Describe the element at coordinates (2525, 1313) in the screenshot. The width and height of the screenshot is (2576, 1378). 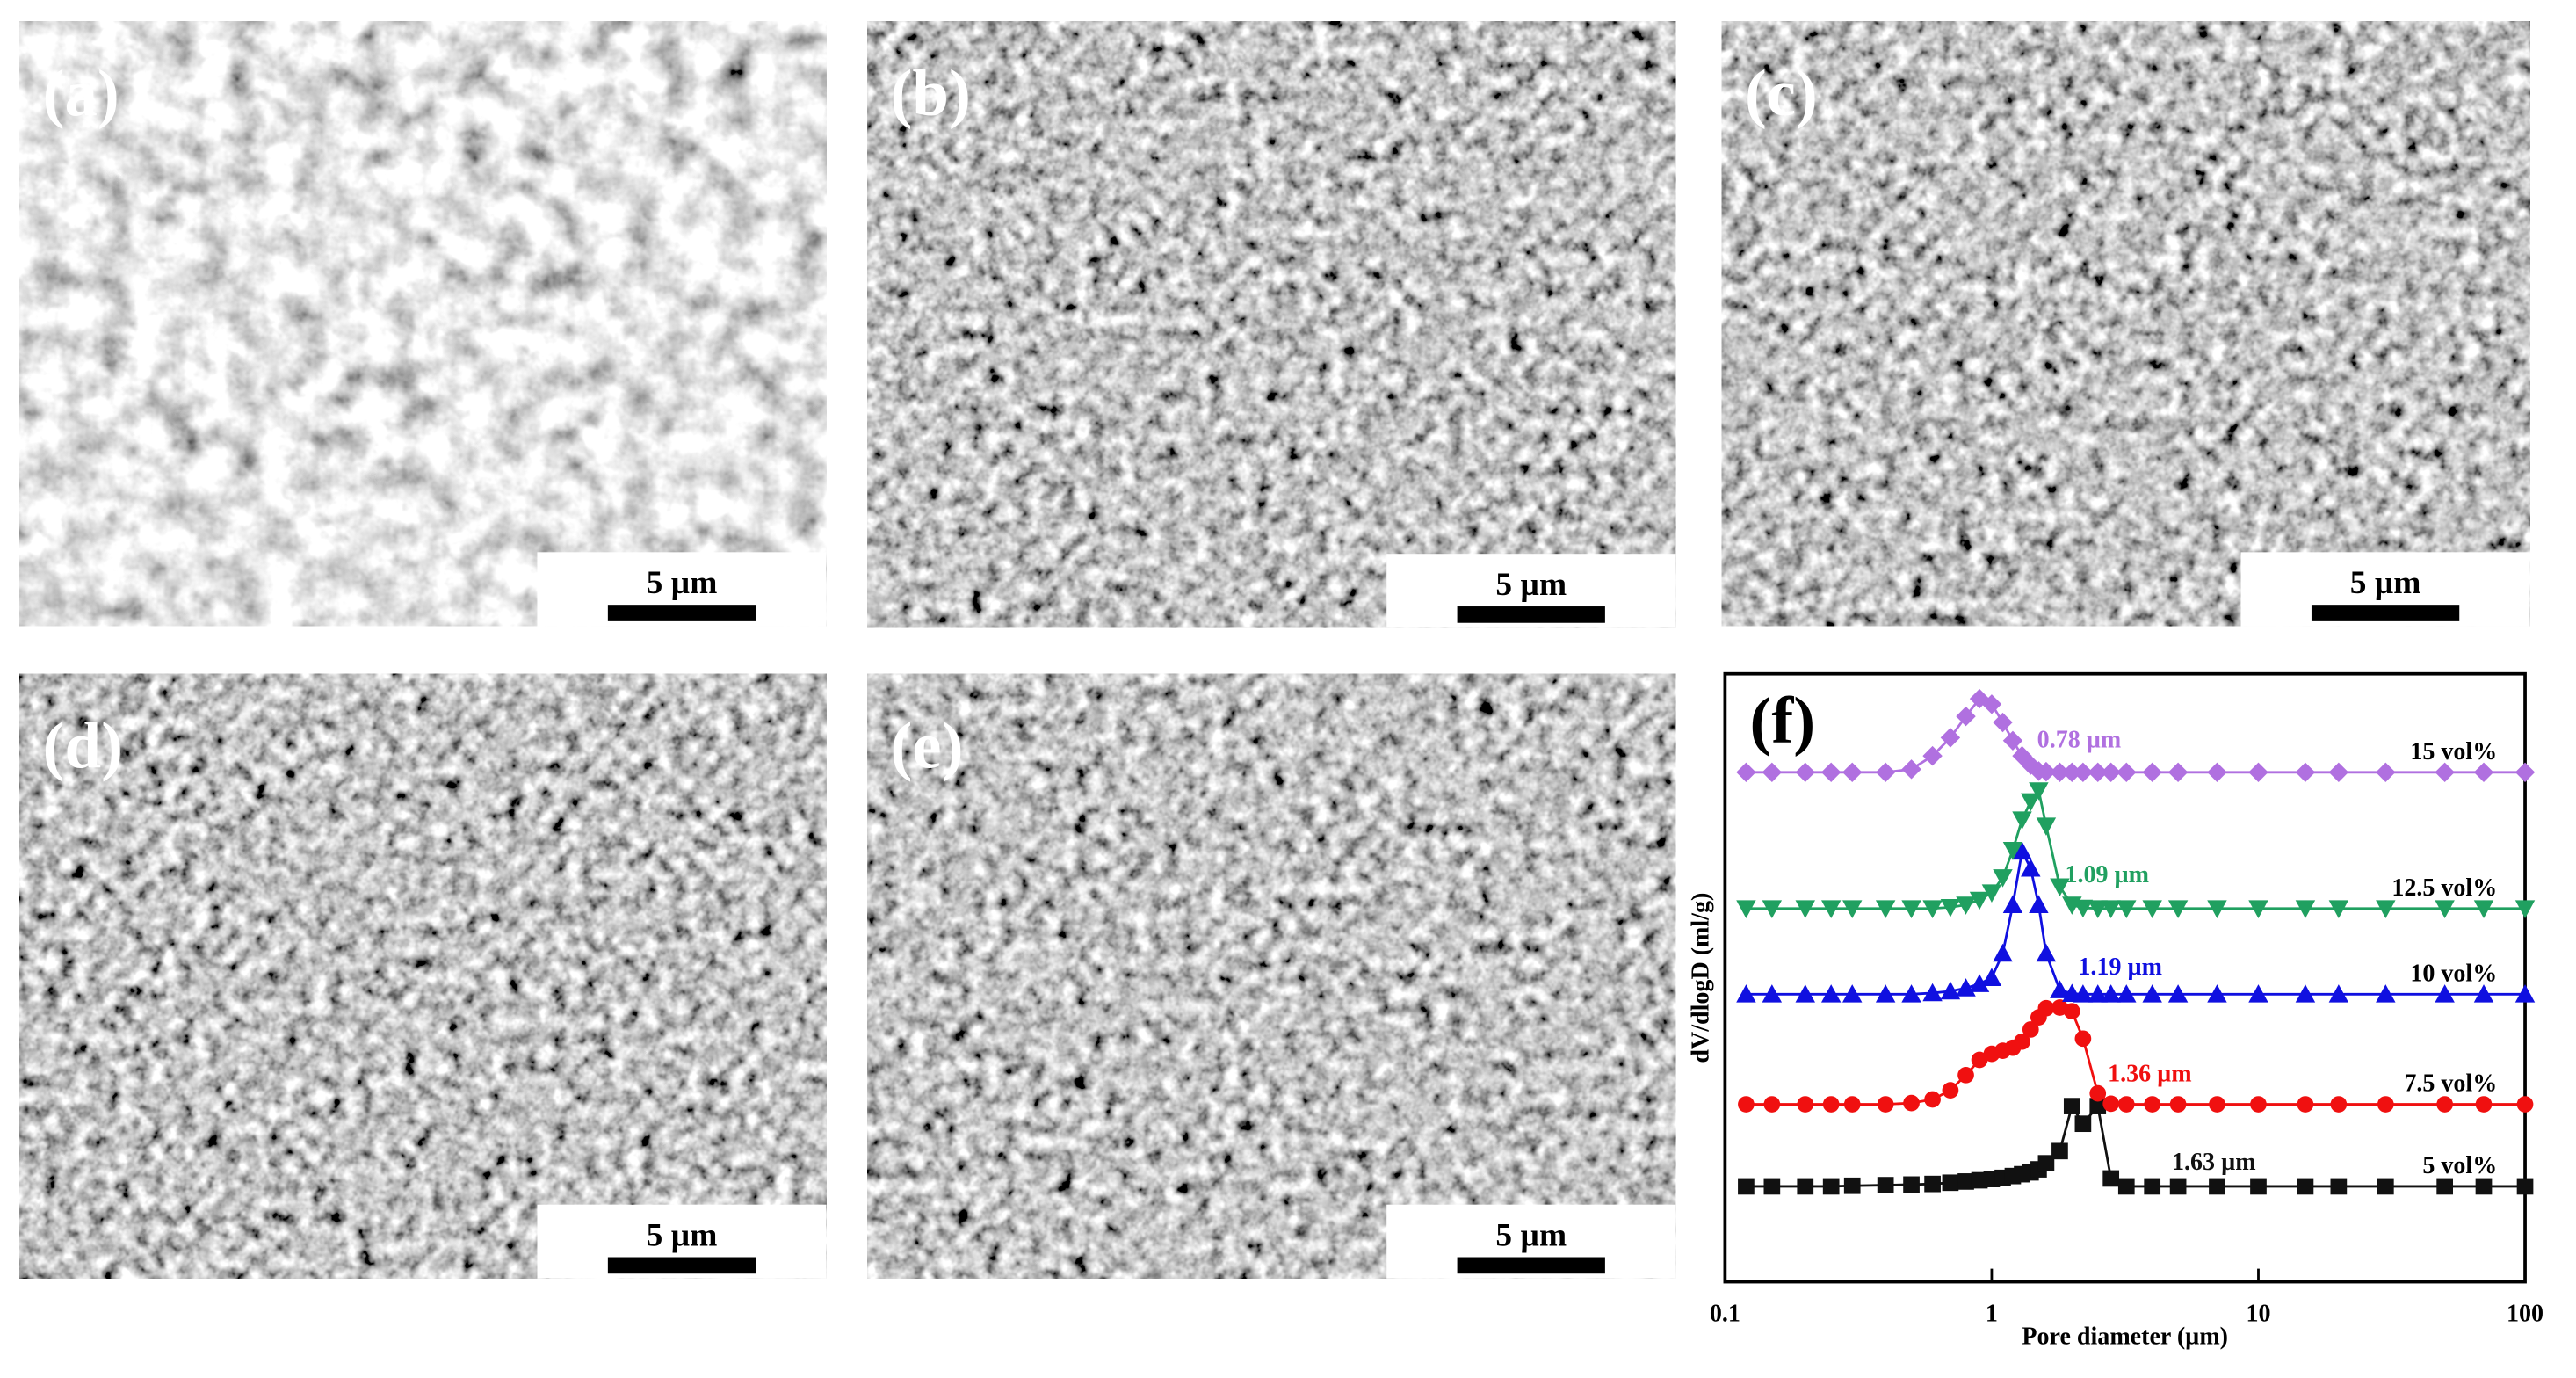
I see `x-tick-label: 100` at that location.